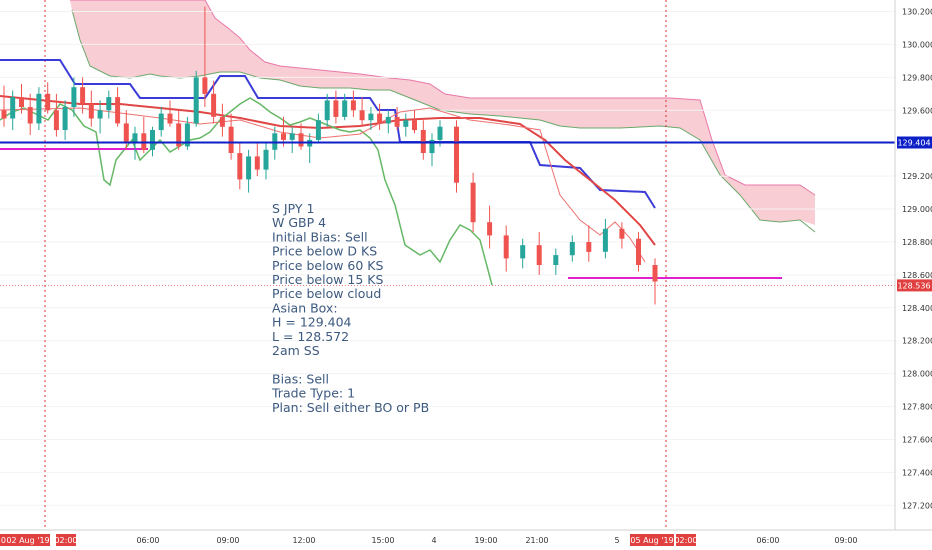 This screenshot has height=550, width=932. What do you see at coordinates (917, 505) in the screenshot?
I see `y-tick-label: 127.200` at bounding box center [917, 505].